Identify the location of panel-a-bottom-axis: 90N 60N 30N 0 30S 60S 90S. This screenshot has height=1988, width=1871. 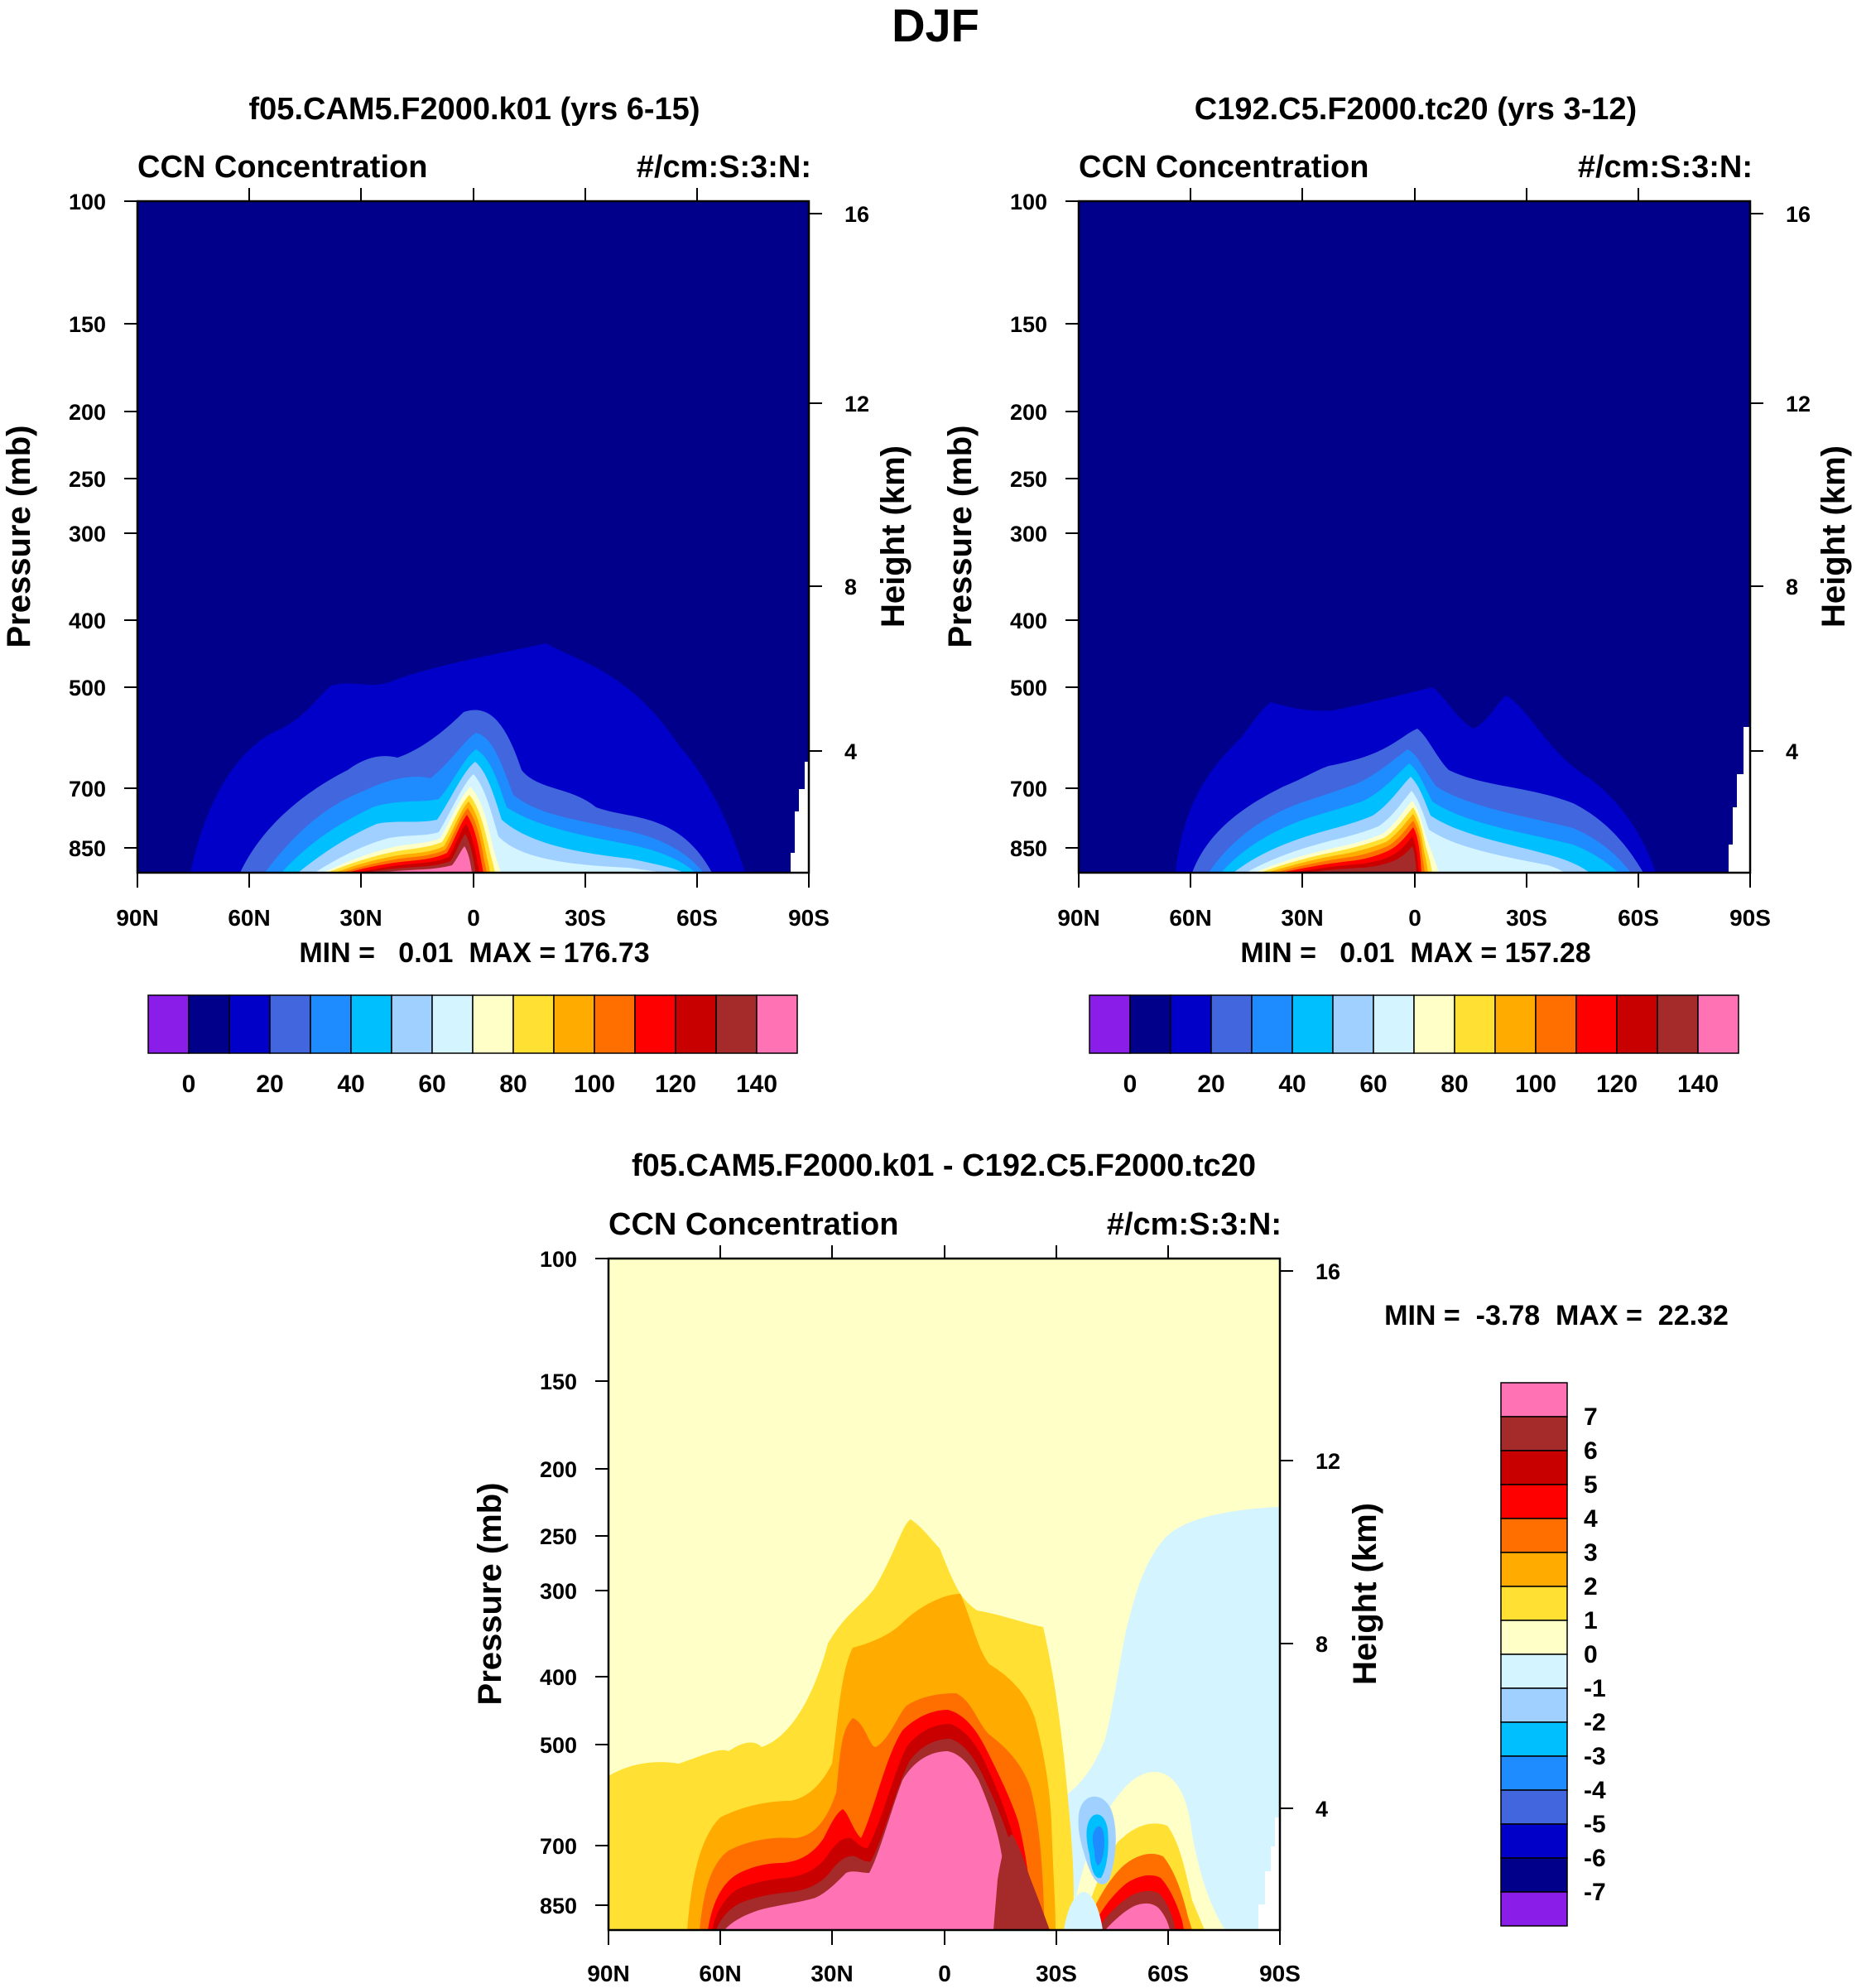
(473, 902).